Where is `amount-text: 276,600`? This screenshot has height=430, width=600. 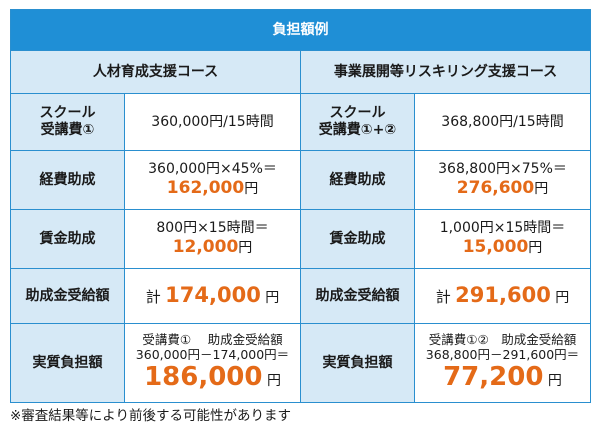
amount-text: 276,600 is located at coordinates (495, 188).